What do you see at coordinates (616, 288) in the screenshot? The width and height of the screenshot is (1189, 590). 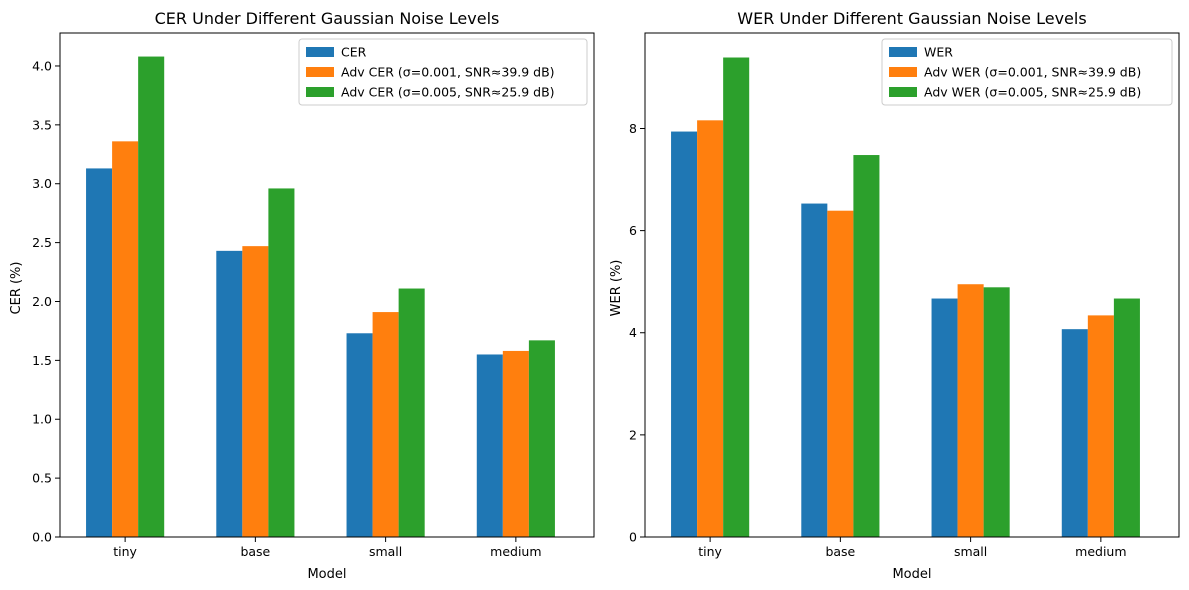 I see `wer-y-axis-label: WER (%)` at bounding box center [616, 288].